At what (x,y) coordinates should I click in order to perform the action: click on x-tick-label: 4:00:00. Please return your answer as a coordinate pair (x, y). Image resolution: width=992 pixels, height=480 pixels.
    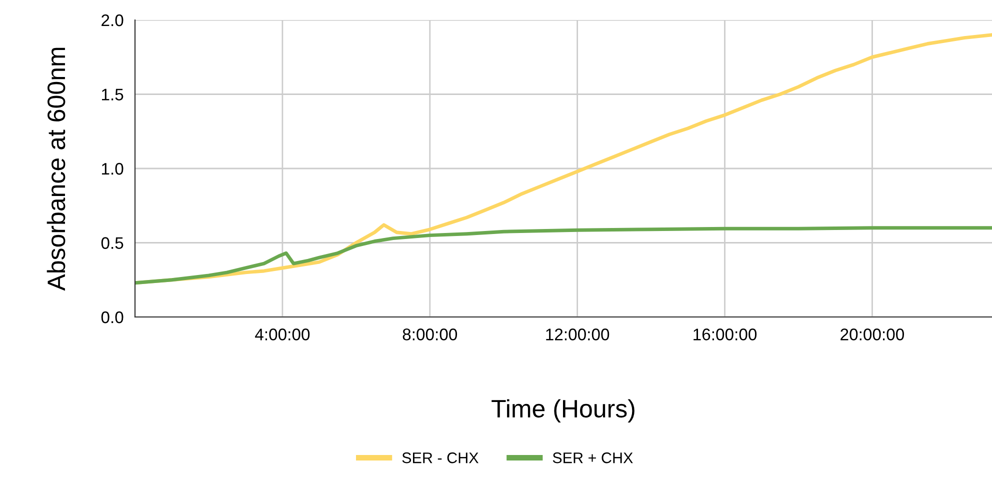
    Looking at the image, I should click on (282, 334).